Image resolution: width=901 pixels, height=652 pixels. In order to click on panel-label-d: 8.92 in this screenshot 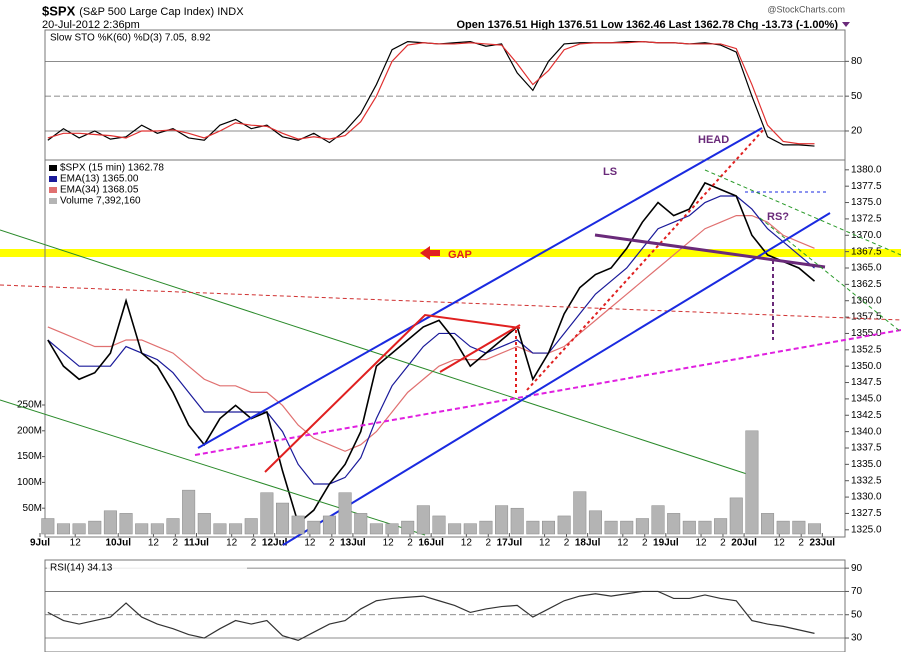, I will do `click(201, 38)`.